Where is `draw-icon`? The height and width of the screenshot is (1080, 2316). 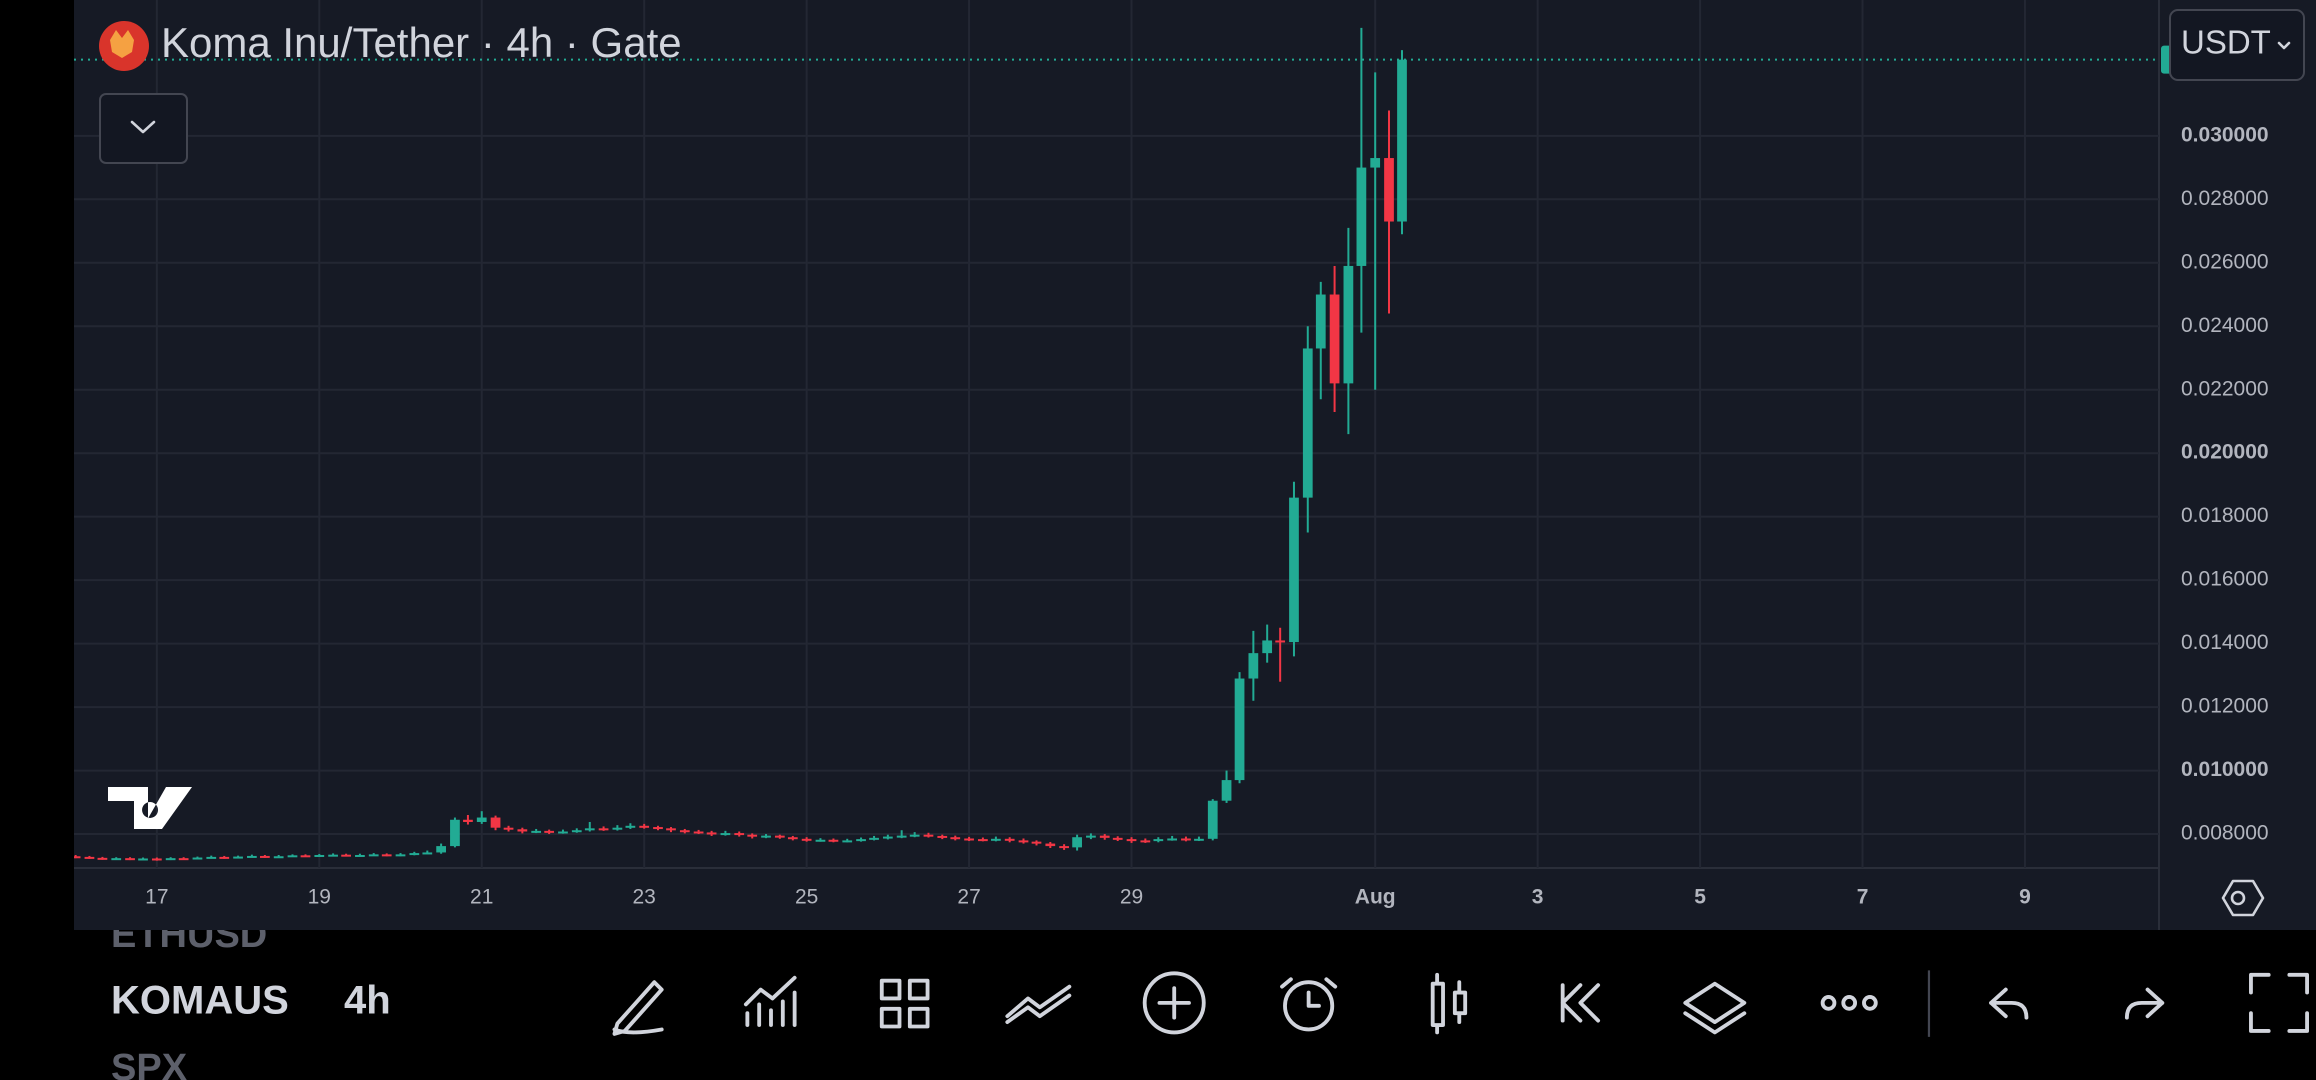
draw-icon is located at coordinates (638, 1008).